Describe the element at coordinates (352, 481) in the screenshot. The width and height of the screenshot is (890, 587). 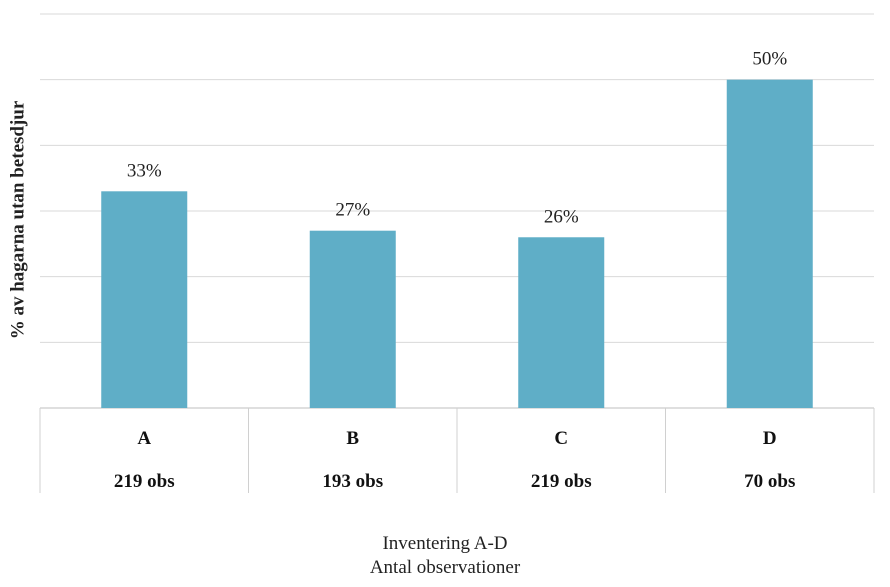
I see `category-sublabel: 193 obs` at that location.